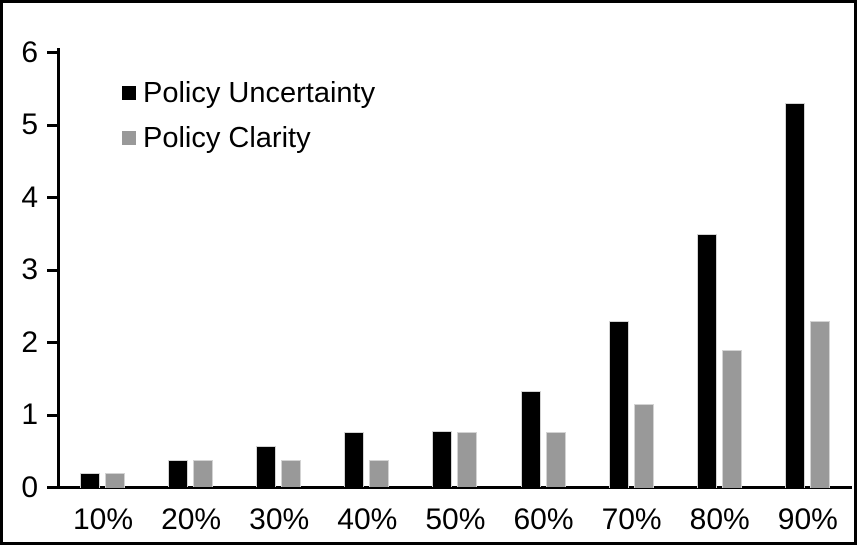  What do you see at coordinates (291, 473) in the screenshot?
I see `bar-policy-clarity-30pct` at bounding box center [291, 473].